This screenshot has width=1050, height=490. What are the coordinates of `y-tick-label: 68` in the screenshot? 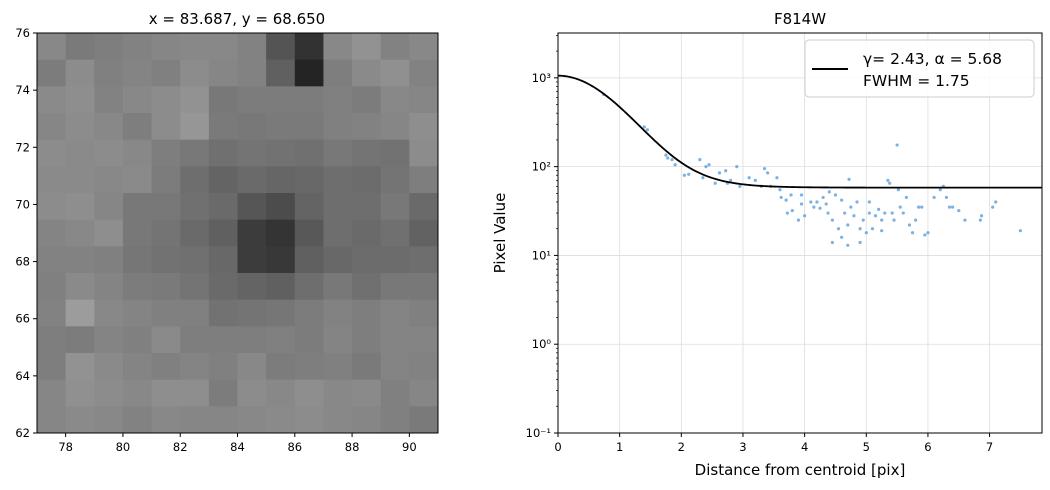 It's located at (22, 262).